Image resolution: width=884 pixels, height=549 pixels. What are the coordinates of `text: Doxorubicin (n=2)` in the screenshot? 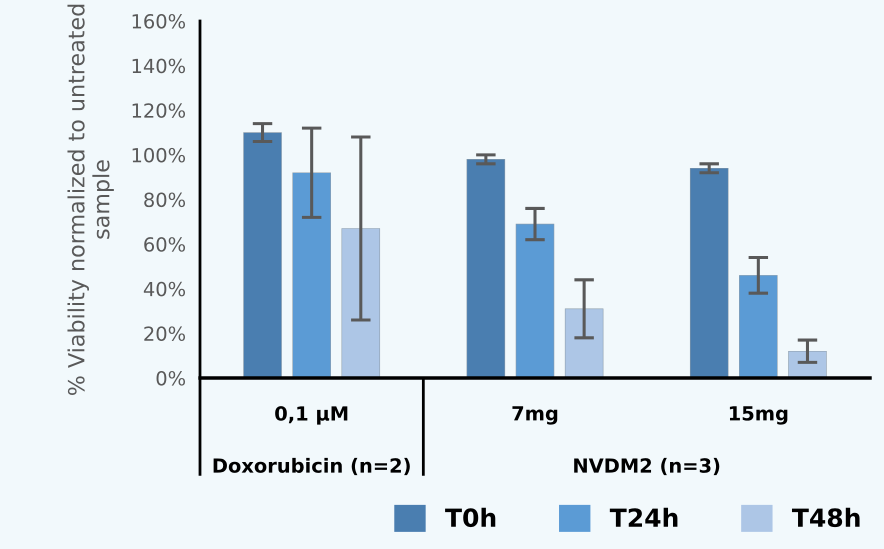 It's located at (312, 467).